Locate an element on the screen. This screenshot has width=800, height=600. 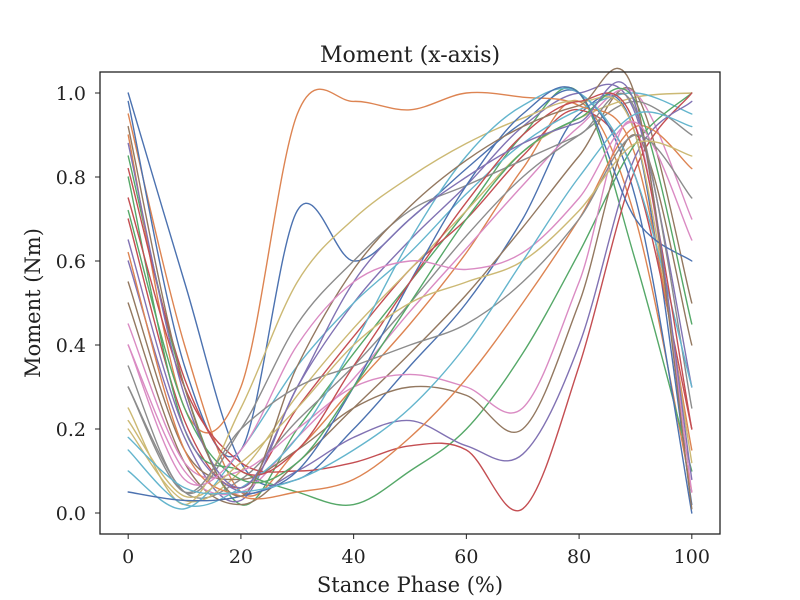
y-axis-ticks: 0.0 0.2 0.4 0.6 0.8 1.0 is located at coordinates (78, 304).